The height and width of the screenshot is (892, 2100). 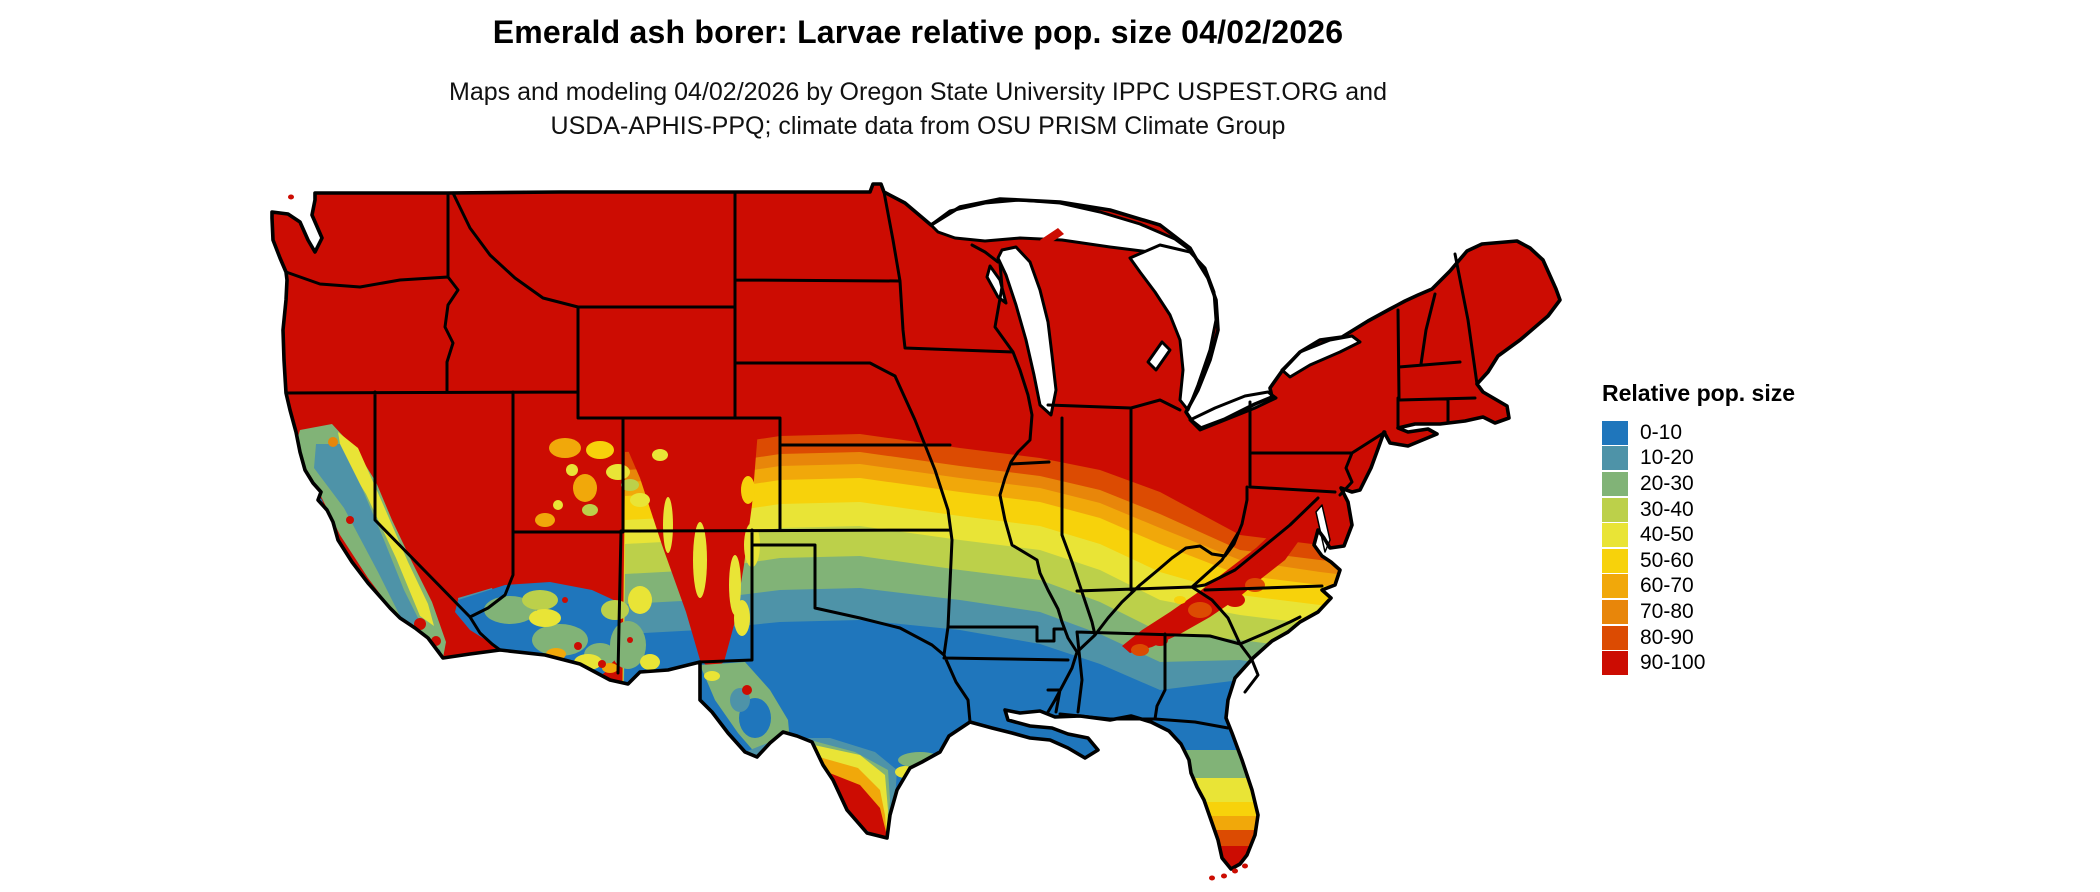 What do you see at coordinates (1667, 509) in the screenshot?
I see `legend-label: 30-40` at bounding box center [1667, 509].